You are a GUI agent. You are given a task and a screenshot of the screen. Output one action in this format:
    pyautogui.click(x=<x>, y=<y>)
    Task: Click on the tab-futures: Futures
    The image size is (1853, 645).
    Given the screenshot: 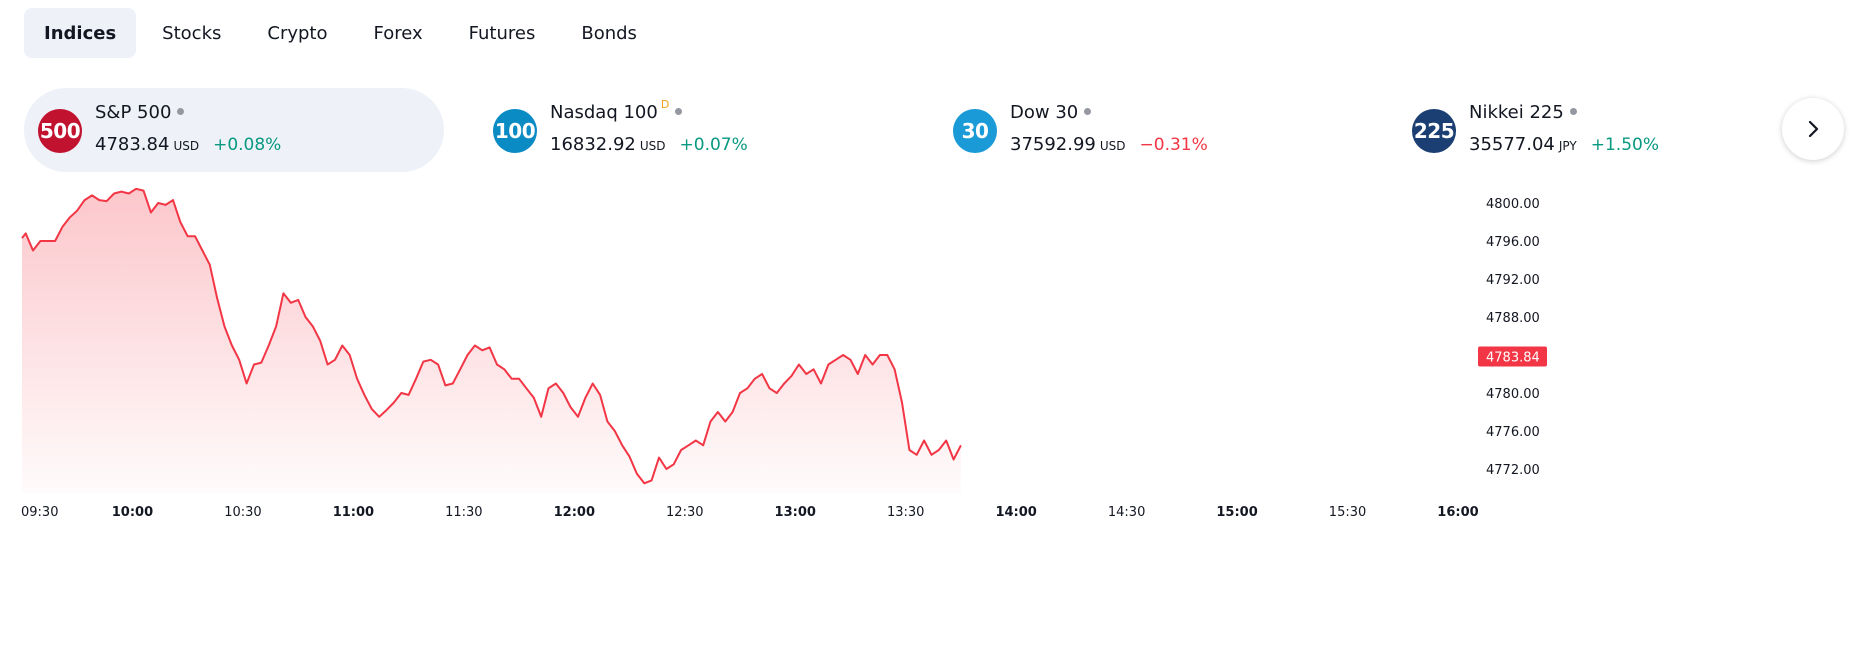 What is the action you would take?
    pyautogui.click(x=502, y=33)
    